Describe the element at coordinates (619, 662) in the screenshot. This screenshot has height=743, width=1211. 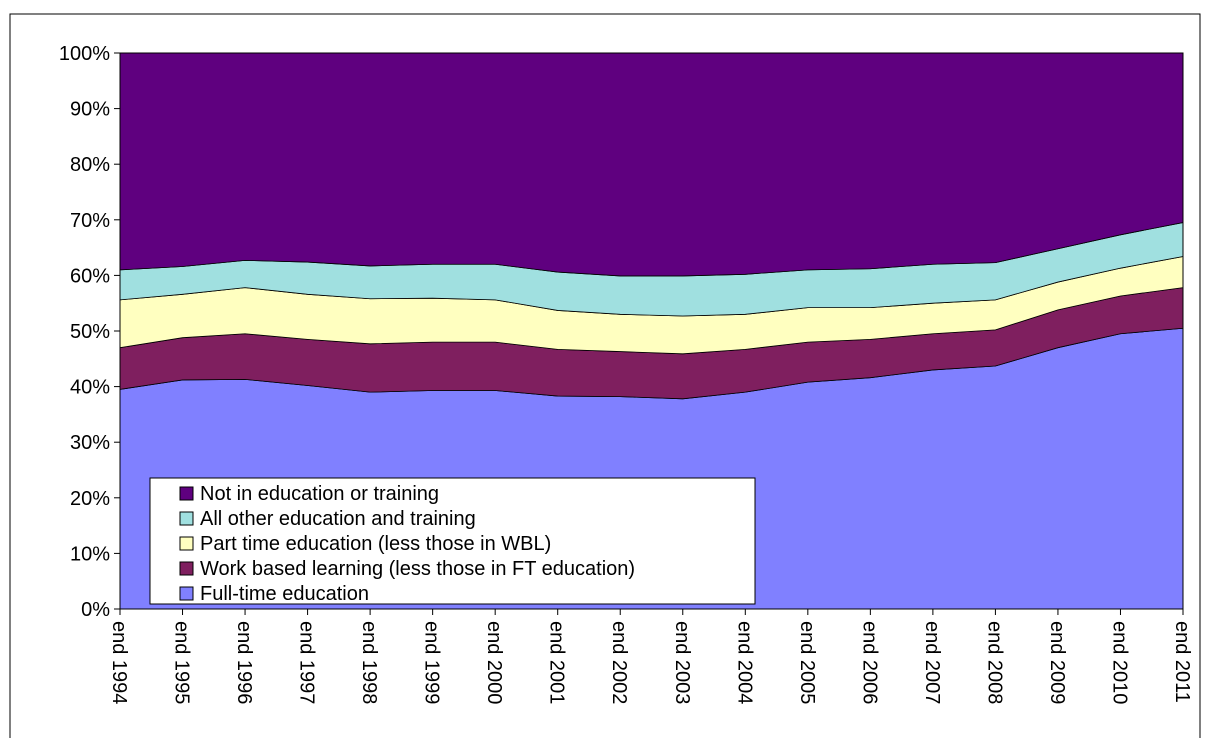
I see `x-tick-label: end 2002` at that location.